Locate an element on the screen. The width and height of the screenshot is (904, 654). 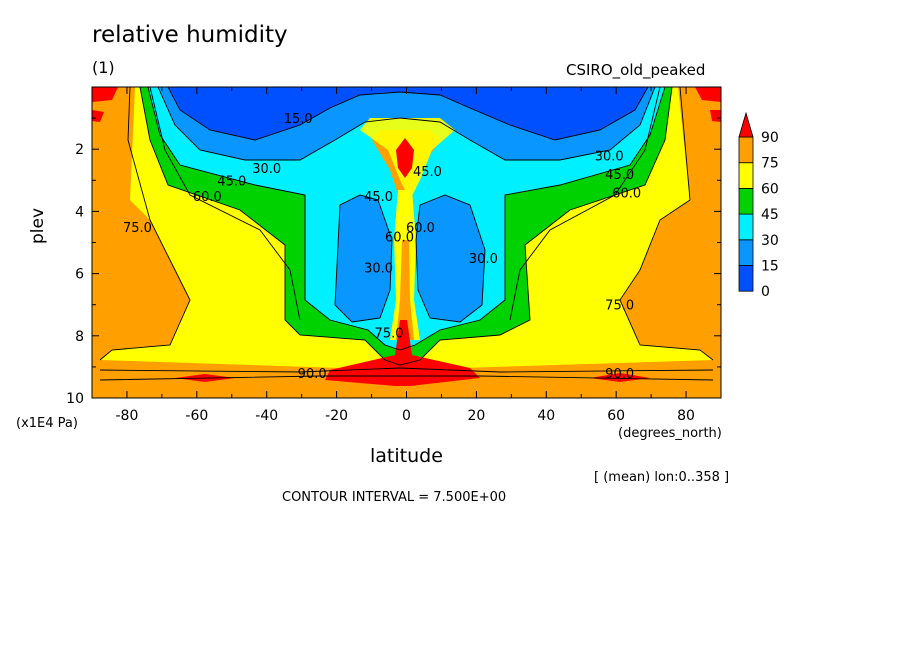
colorbar-label: 75 is located at coordinates (770, 164).